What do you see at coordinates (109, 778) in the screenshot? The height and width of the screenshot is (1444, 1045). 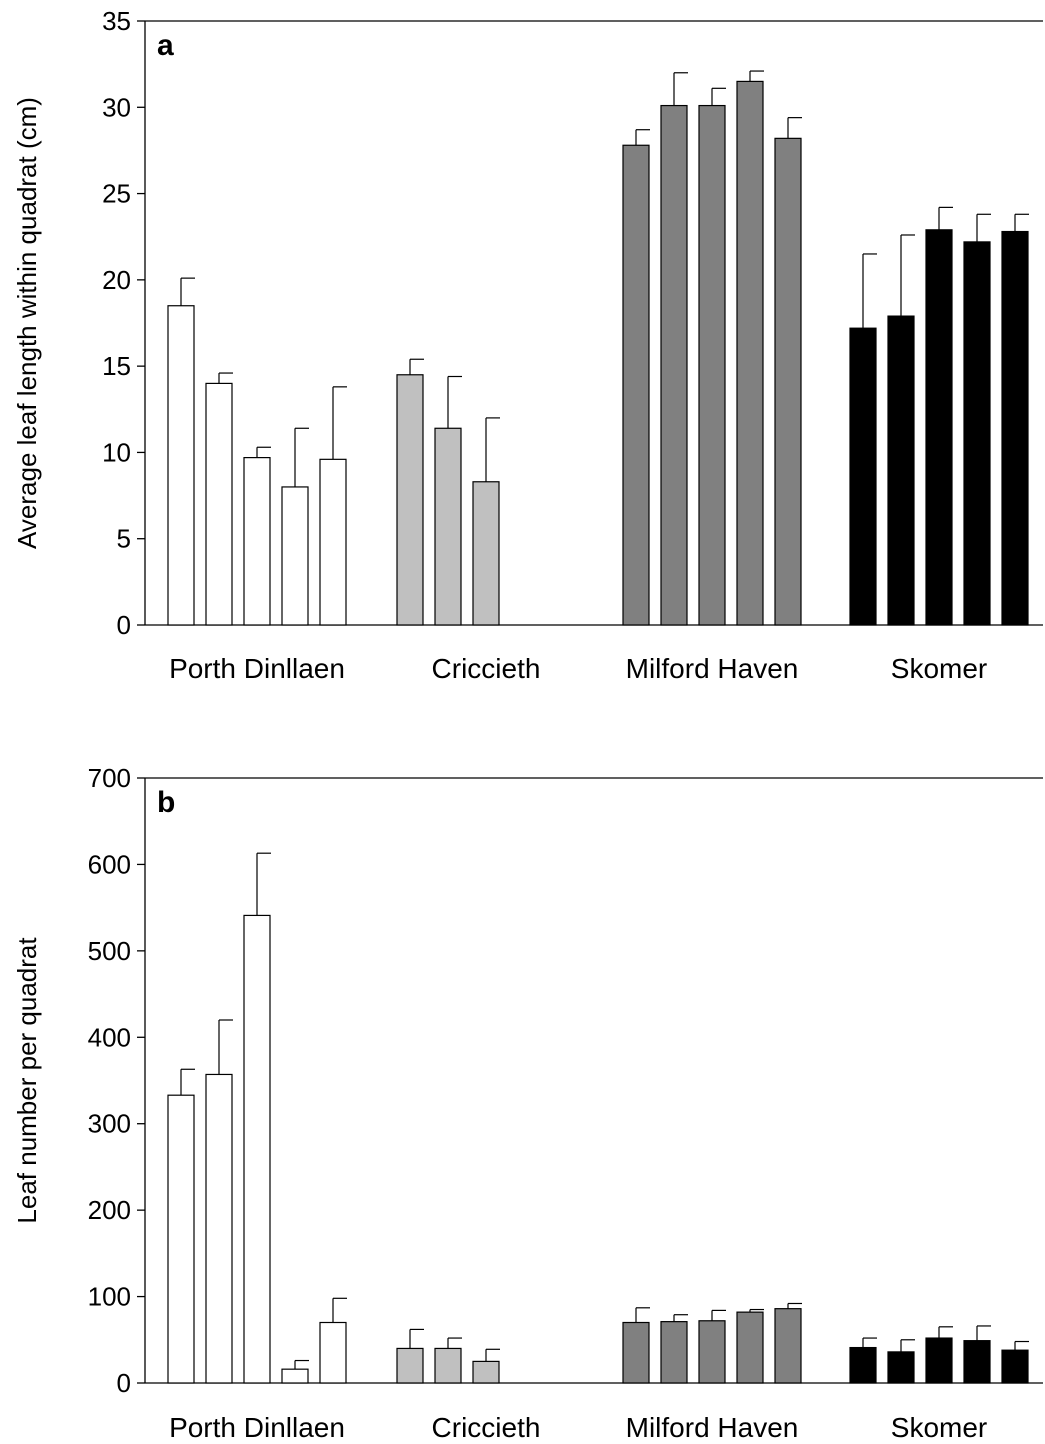 I see `y-tick-label: 700` at bounding box center [109, 778].